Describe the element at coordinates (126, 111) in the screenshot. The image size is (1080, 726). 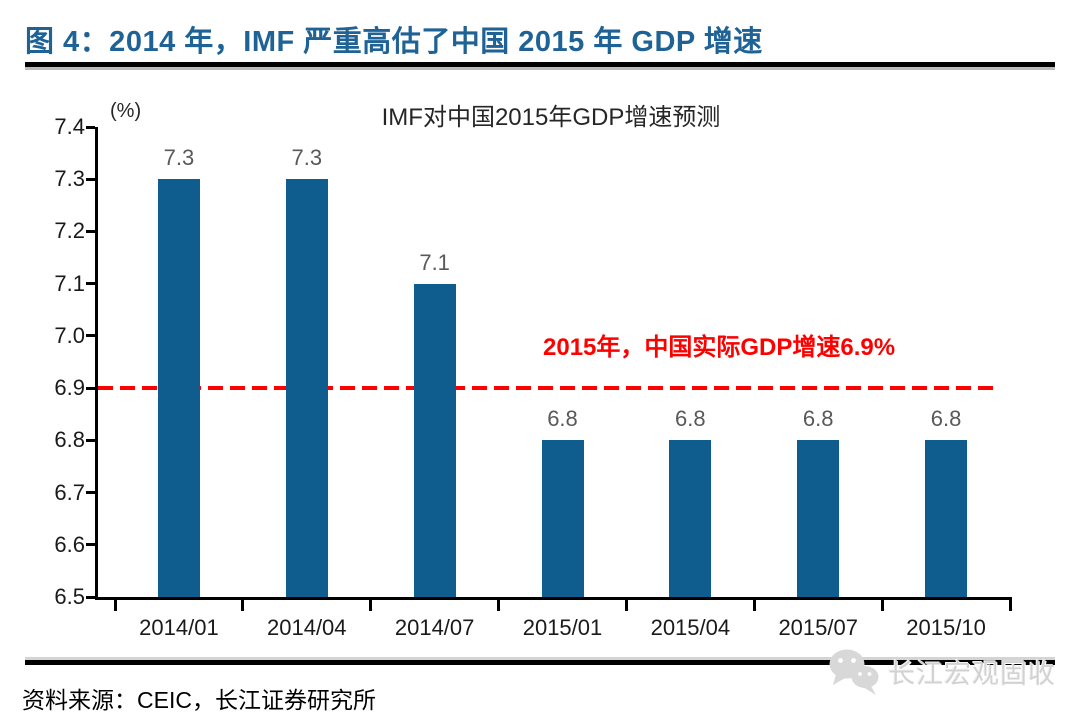
I see `y-axis-unit-label: (%)` at that location.